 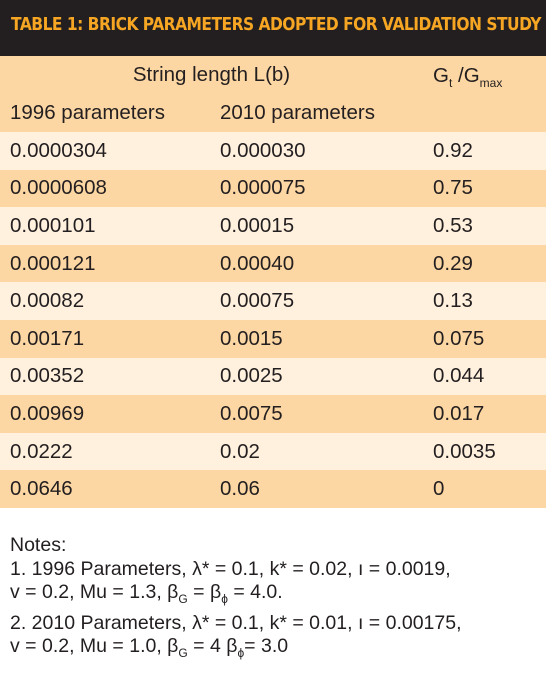 I want to click on header-row-1: String length L(b) Gt /Gmax, so click(x=273, y=94).